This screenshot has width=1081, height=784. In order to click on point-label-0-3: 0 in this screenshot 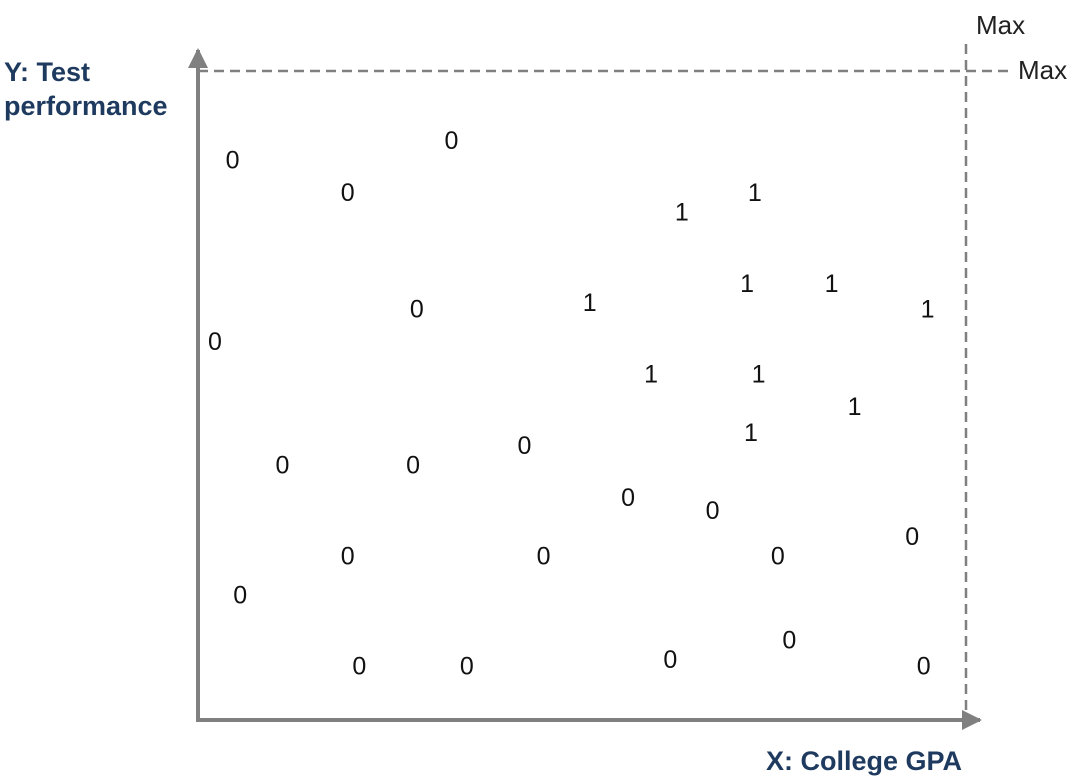, I will do `click(417, 310)`.